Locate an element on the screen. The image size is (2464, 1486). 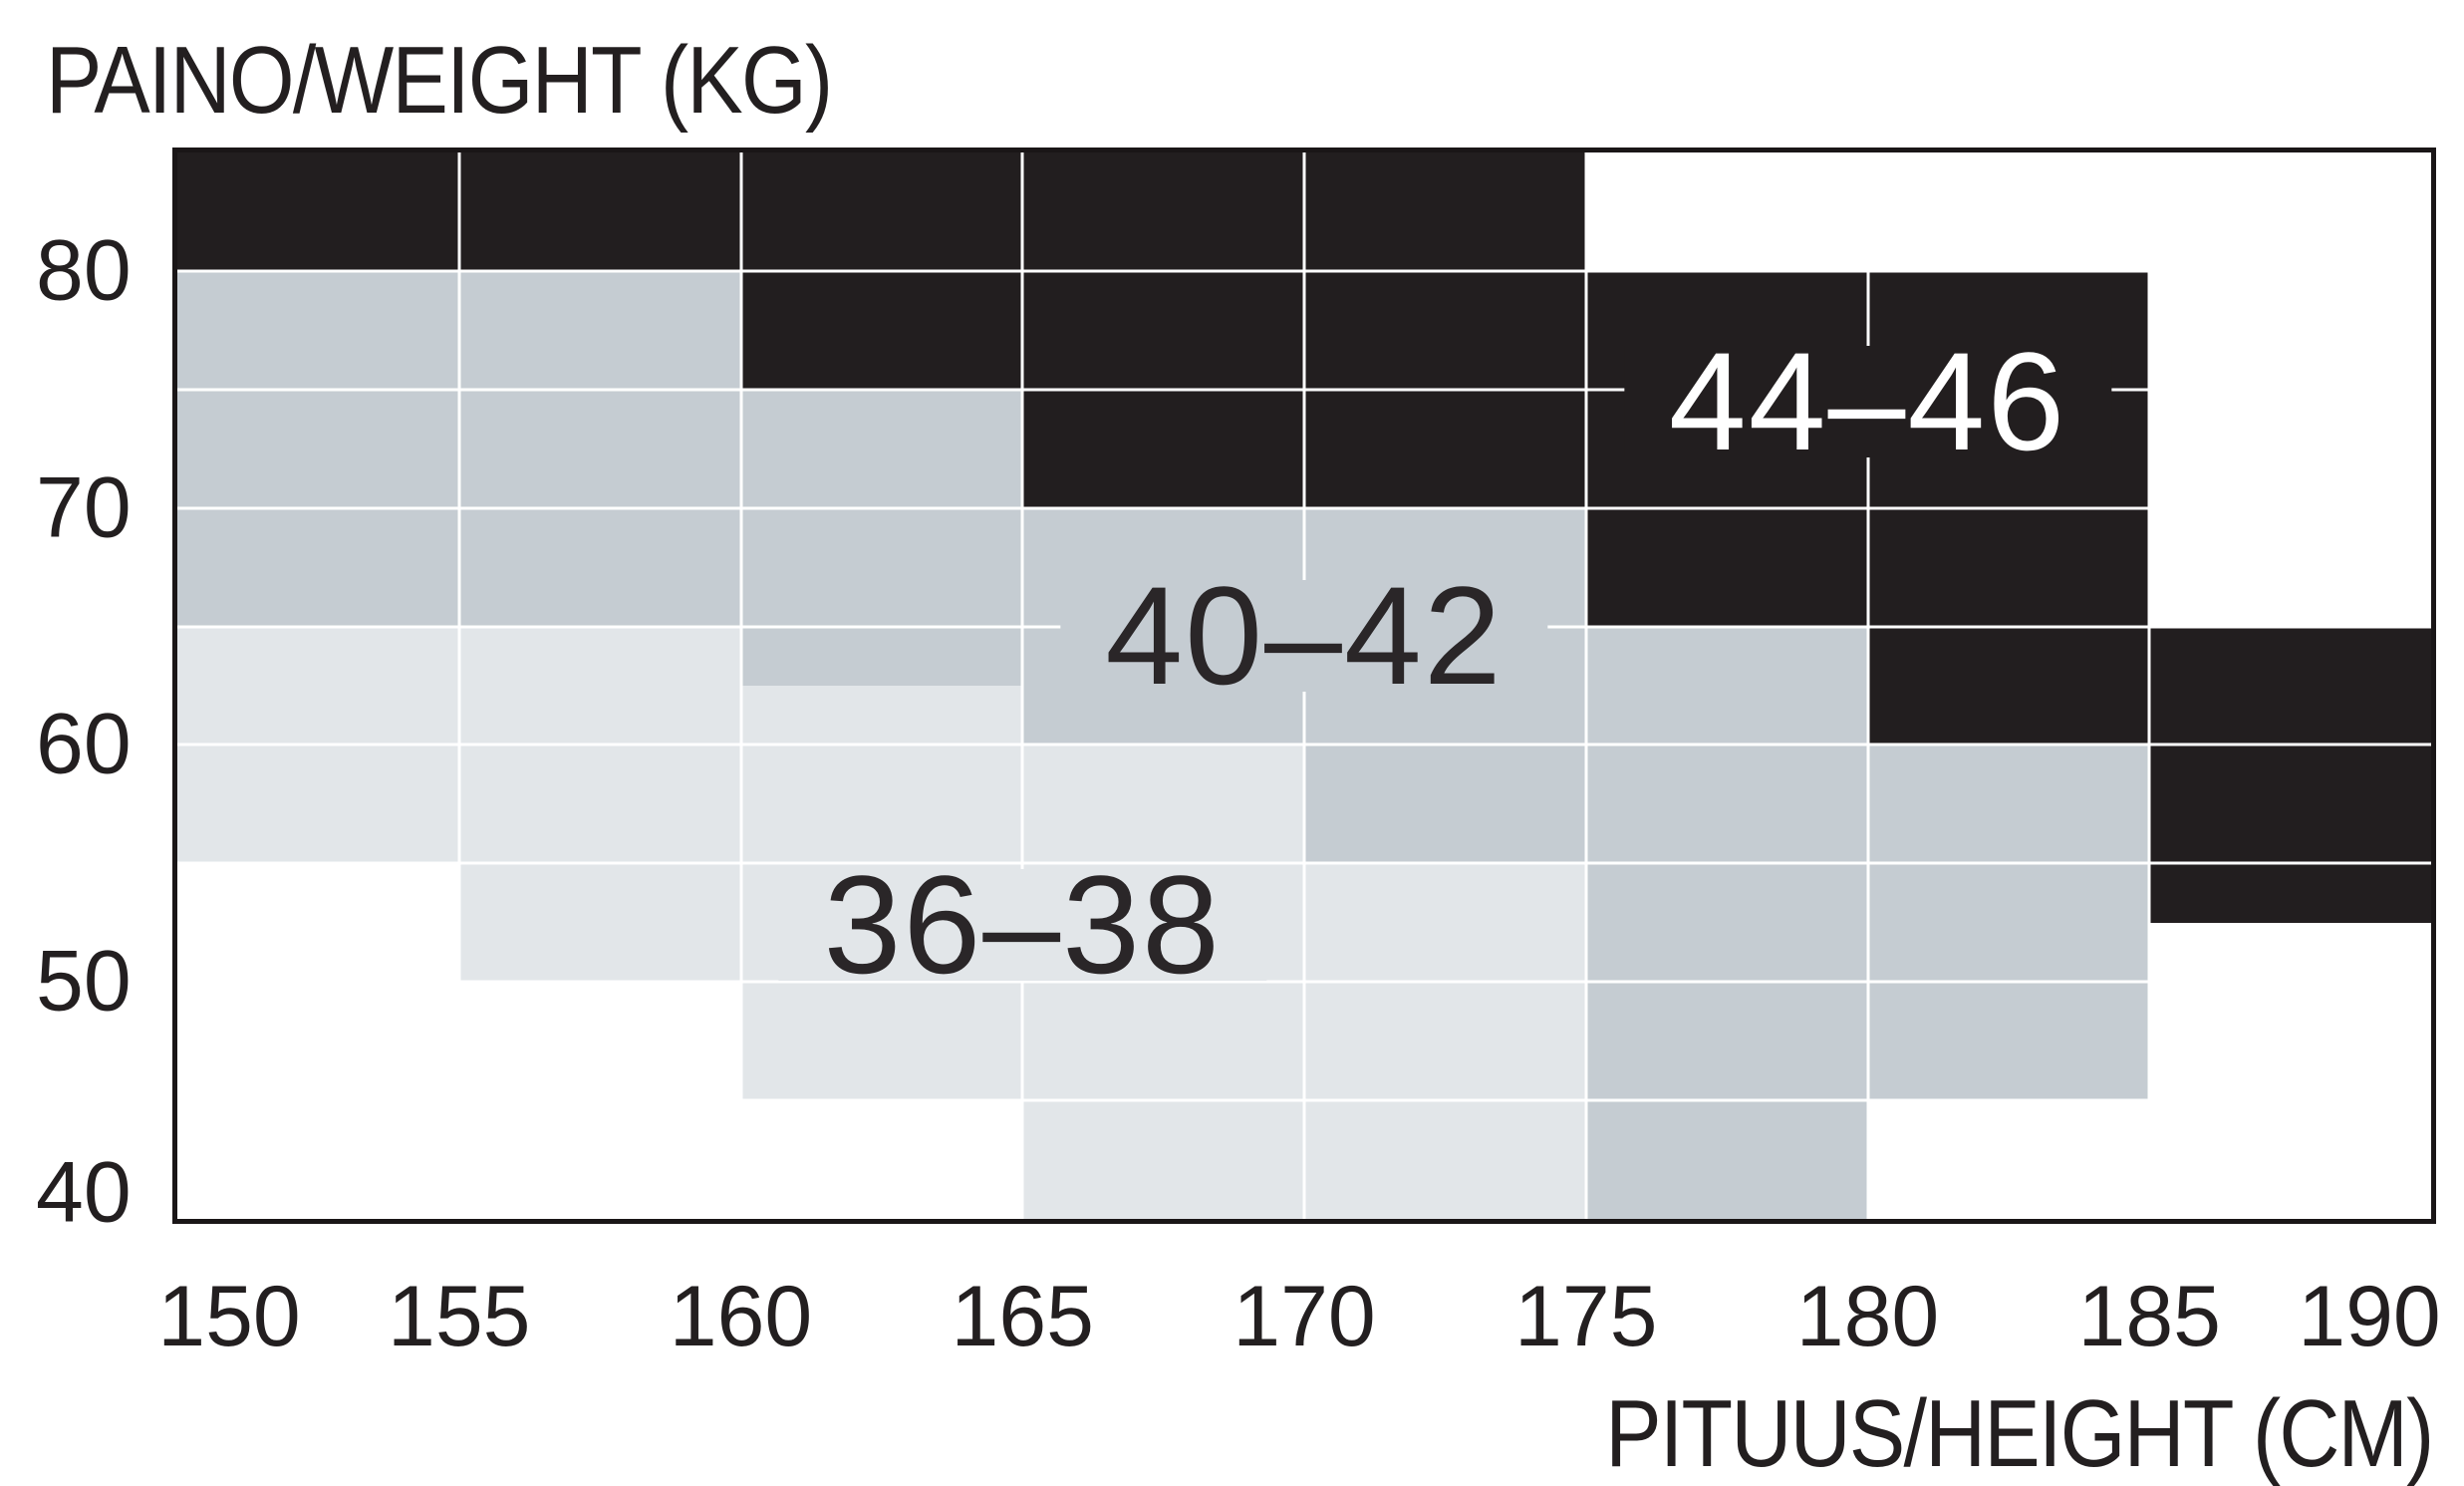
size-label-40-42: 40–42 is located at coordinates (1304, 636).